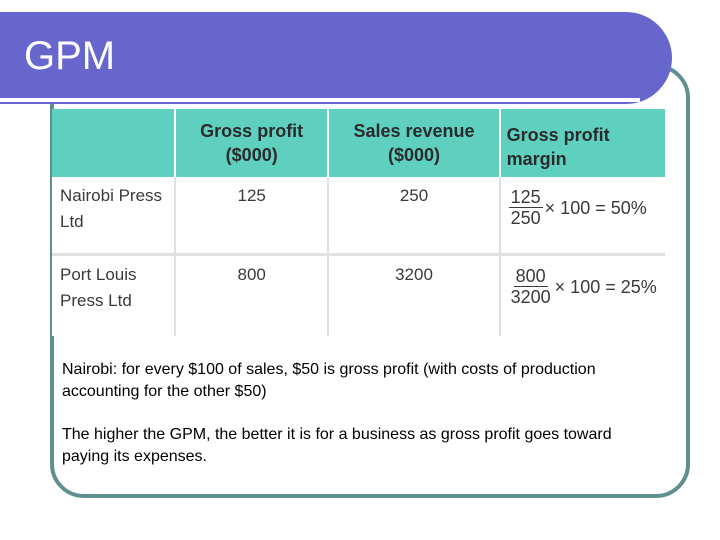 The width and height of the screenshot is (720, 540). Describe the element at coordinates (525, 197) in the screenshot. I see `fraction-numerator: 125` at that location.